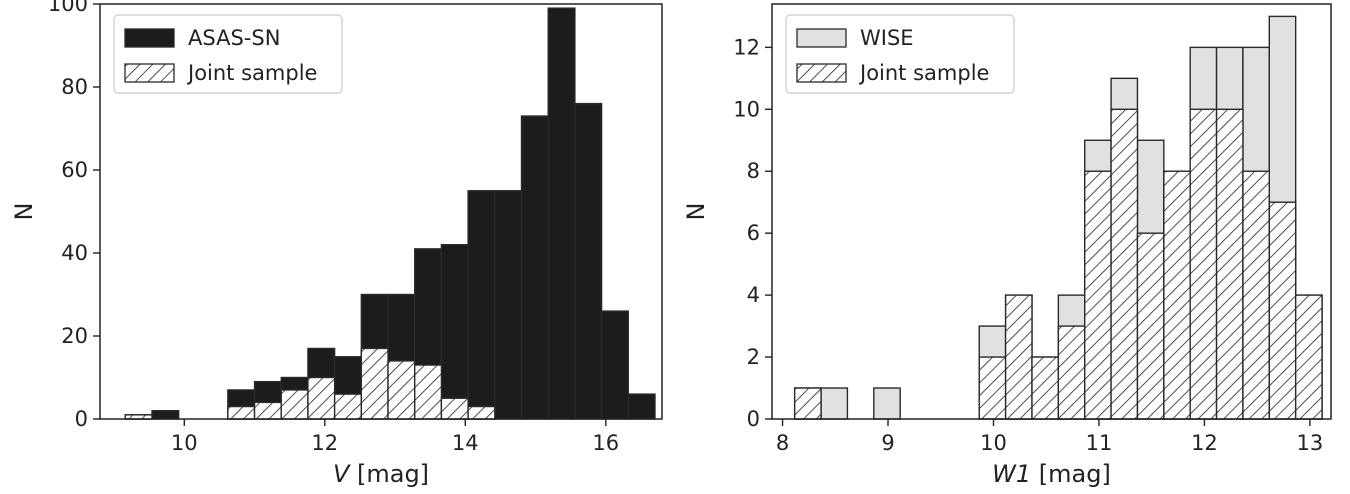  I want to click on y-tick-label: 12, so click(746, 47).